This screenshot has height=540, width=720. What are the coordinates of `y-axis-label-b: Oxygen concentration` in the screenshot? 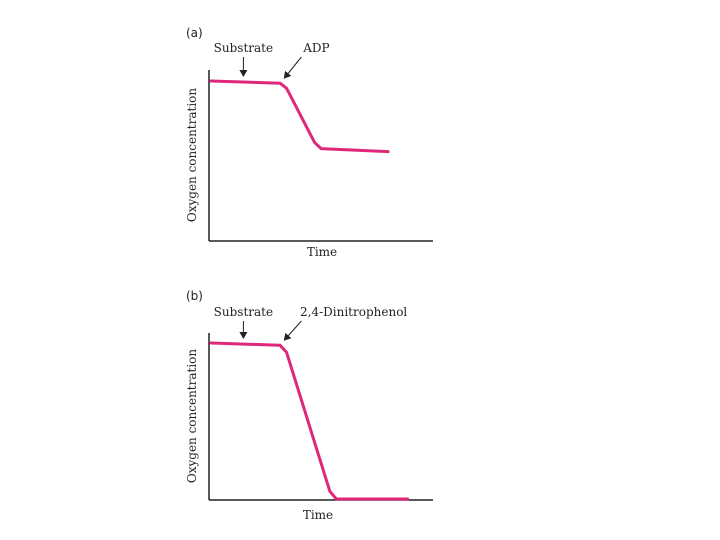 It's located at (192, 416).